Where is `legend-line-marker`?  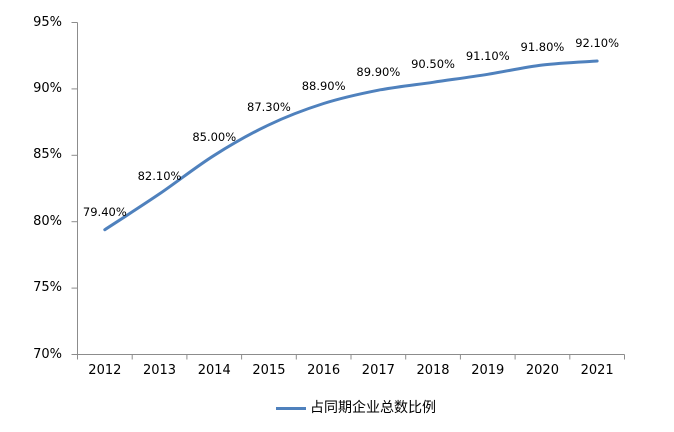
legend-line-marker is located at coordinates (291, 408).